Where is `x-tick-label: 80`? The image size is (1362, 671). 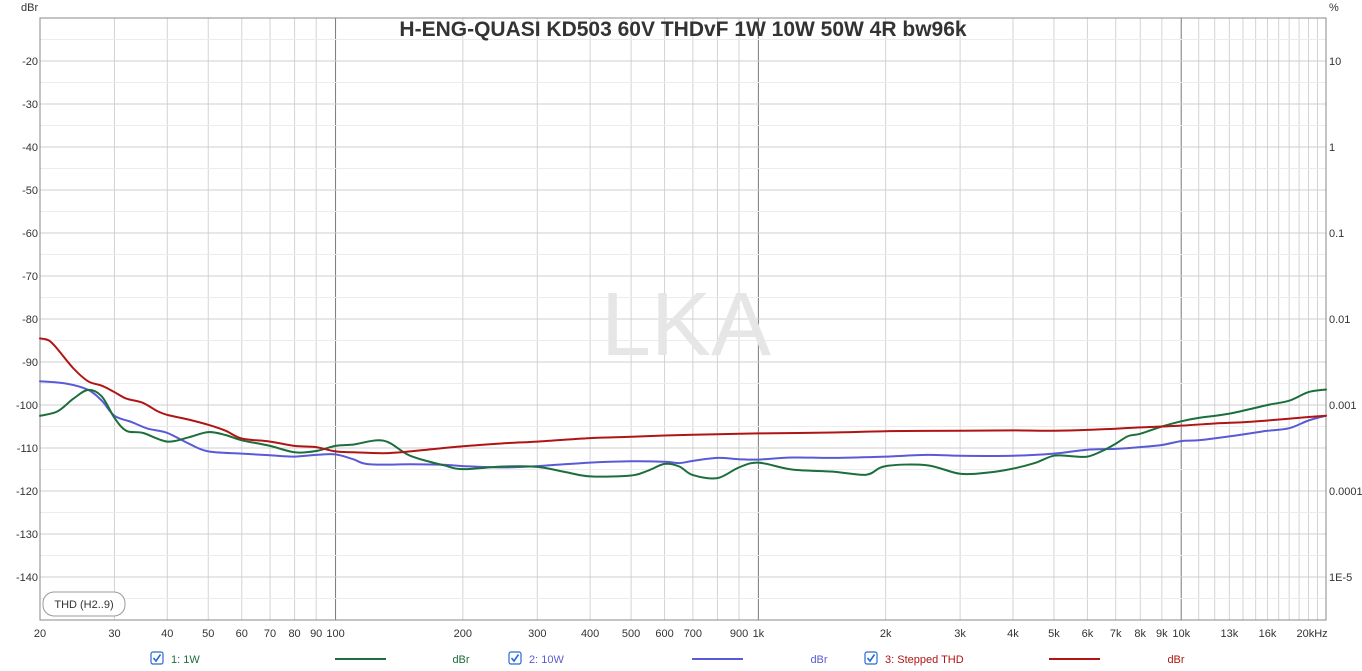 x-tick-label: 80 is located at coordinates (294, 634).